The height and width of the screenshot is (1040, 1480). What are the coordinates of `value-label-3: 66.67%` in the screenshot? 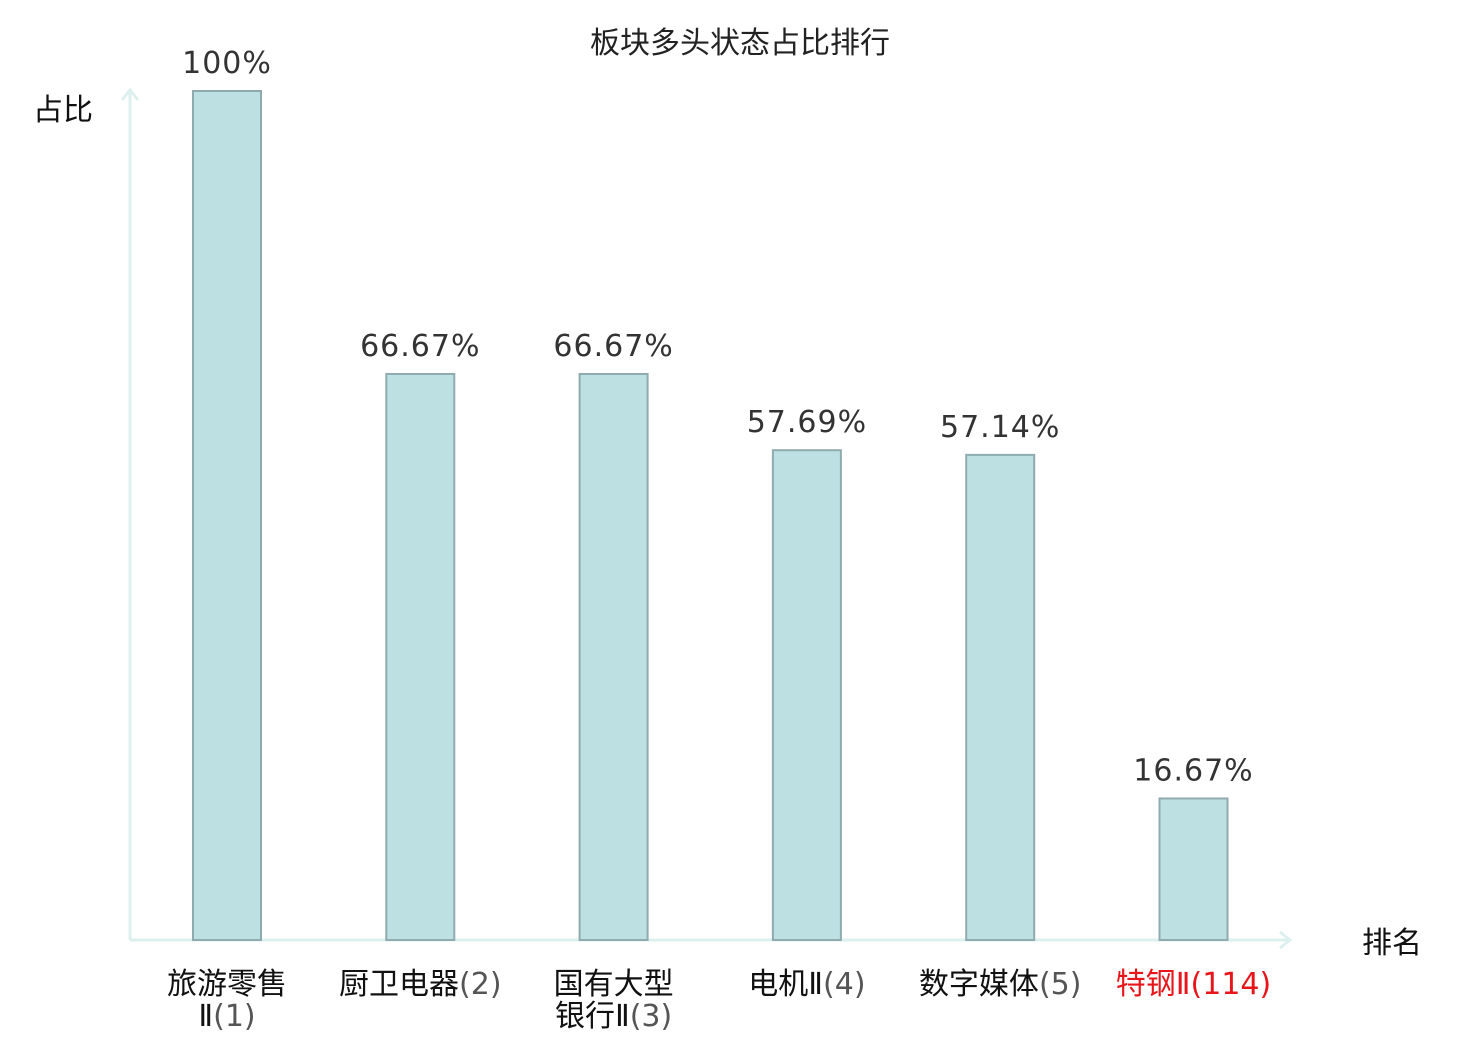 It's located at (613, 346).